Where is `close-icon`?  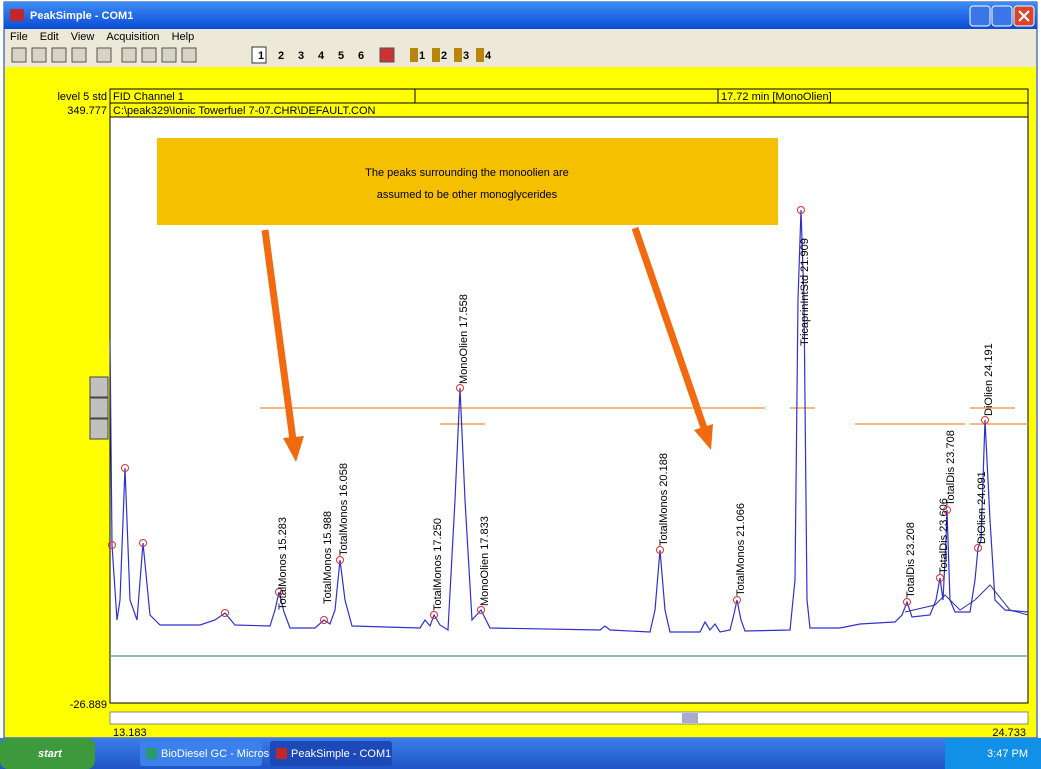 close-icon is located at coordinates (1024, 16).